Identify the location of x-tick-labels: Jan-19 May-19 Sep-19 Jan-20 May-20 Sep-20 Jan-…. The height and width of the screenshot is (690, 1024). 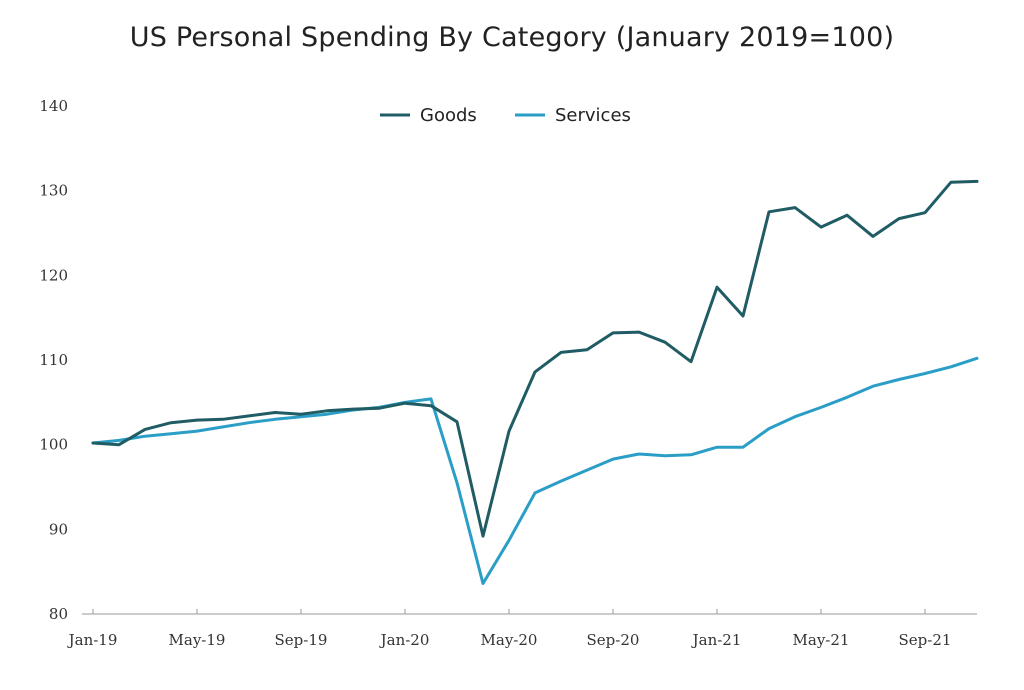
(509, 629).